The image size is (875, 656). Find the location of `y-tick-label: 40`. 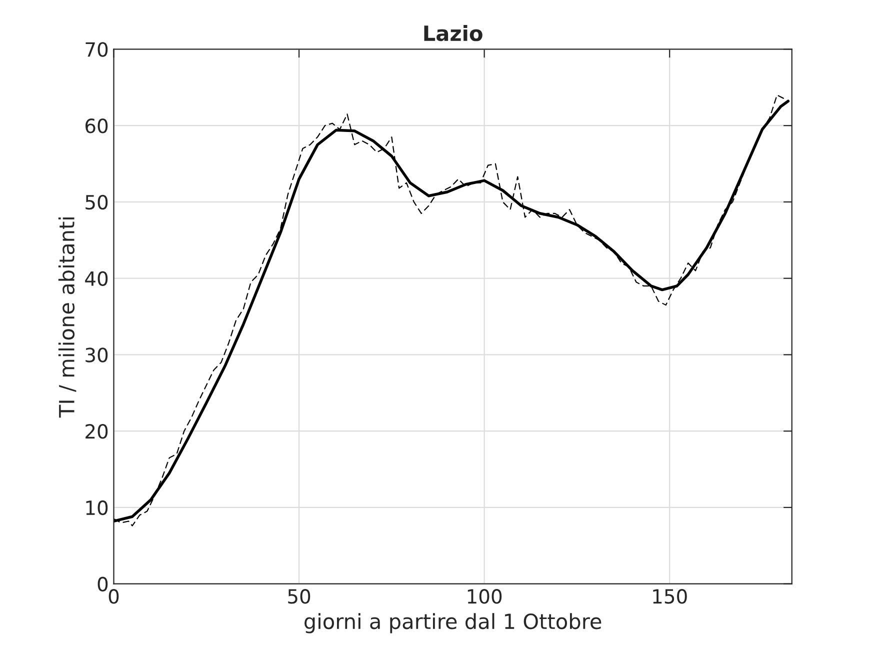

y-tick-label: 40 is located at coordinates (96, 278).